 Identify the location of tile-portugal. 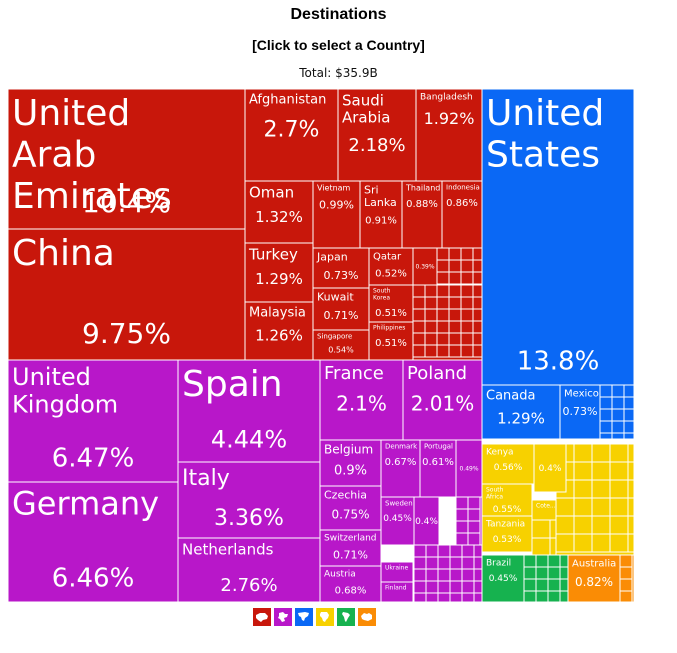
(438, 468).